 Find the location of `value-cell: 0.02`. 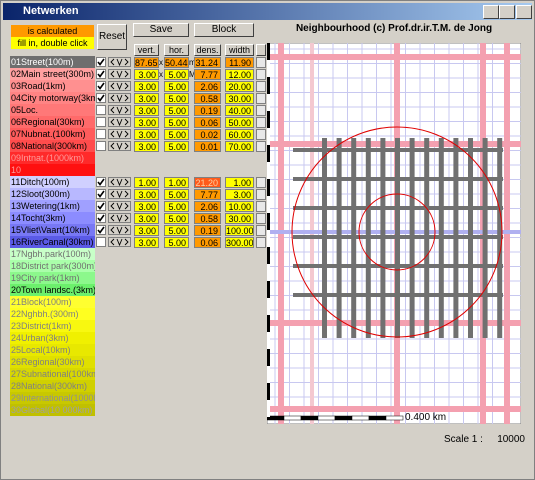

value-cell: 0.02 is located at coordinates (207, 134).